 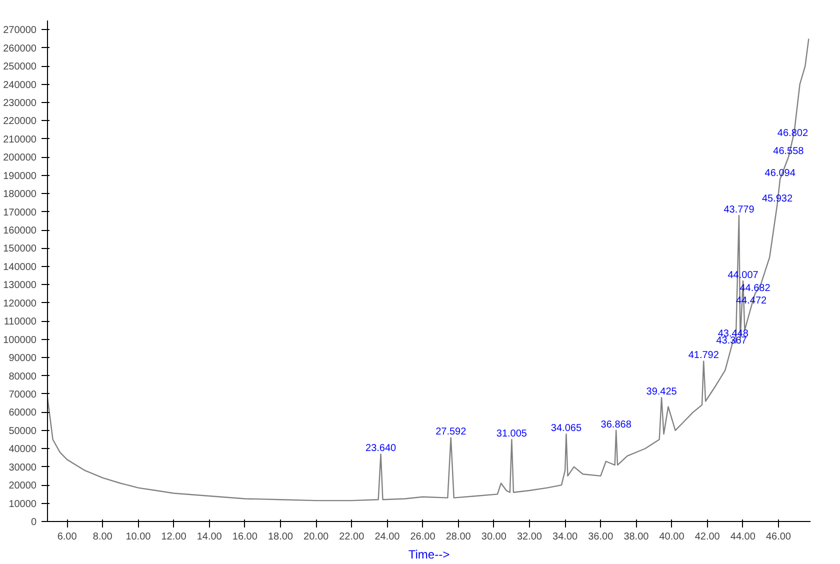 What do you see at coordinates (662, 392) in the screenshot?
I see `annotation: 39.425` at bounding box center [662, 392].